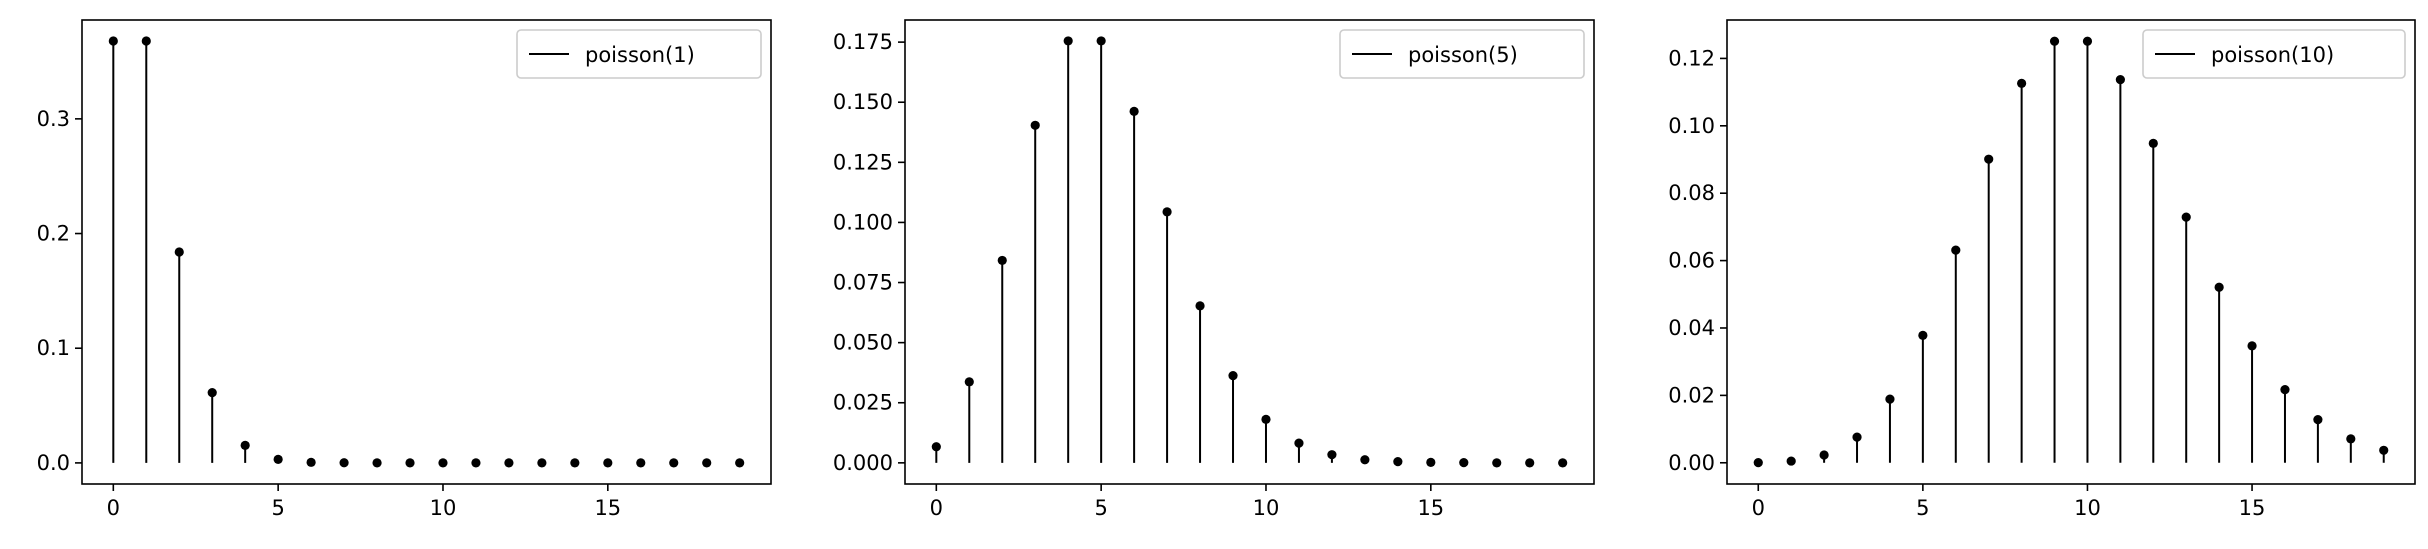 This screenshot has width=2428, height=549. What do you see at coordinates (863, 42) in the screenshot?
I see `y-tick-label: 0.175` at bounding box center [863, 42].